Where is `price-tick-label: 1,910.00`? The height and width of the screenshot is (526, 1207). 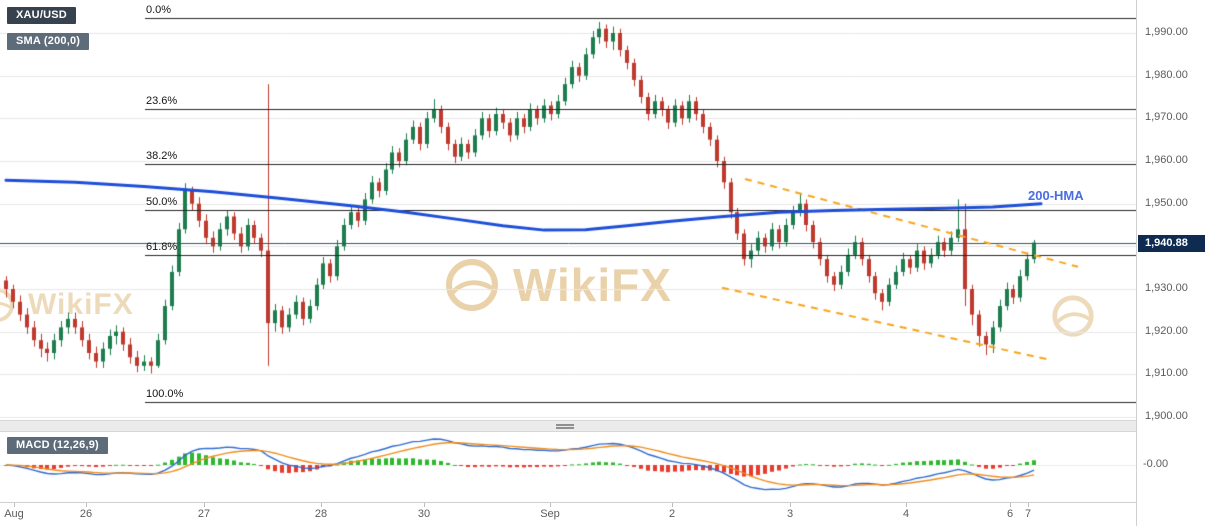
price-tick-label: 1,910.00 is located at coordinates (1166, 373).